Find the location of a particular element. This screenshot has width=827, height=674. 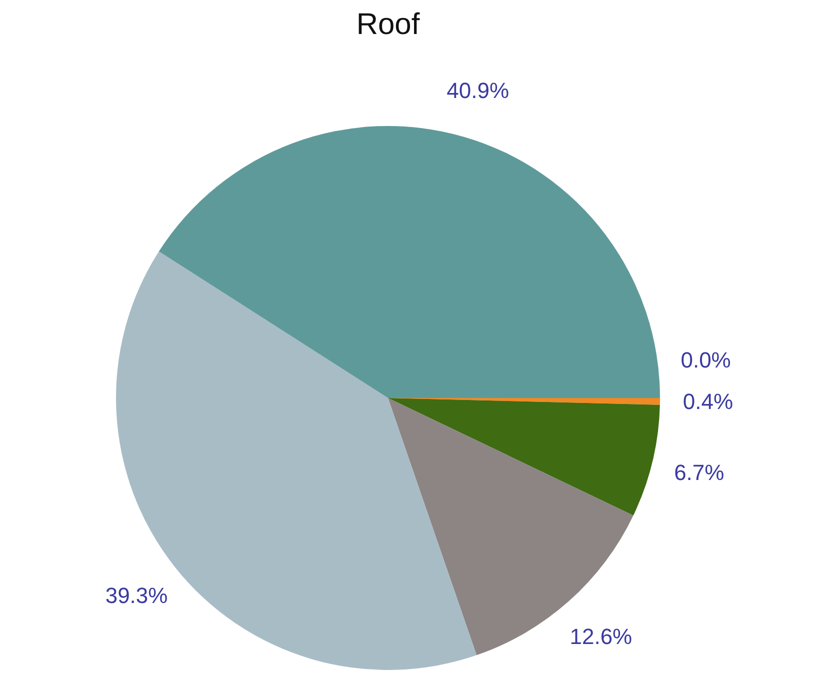

data-label: 0.4% is located at coordinates (708, 401).